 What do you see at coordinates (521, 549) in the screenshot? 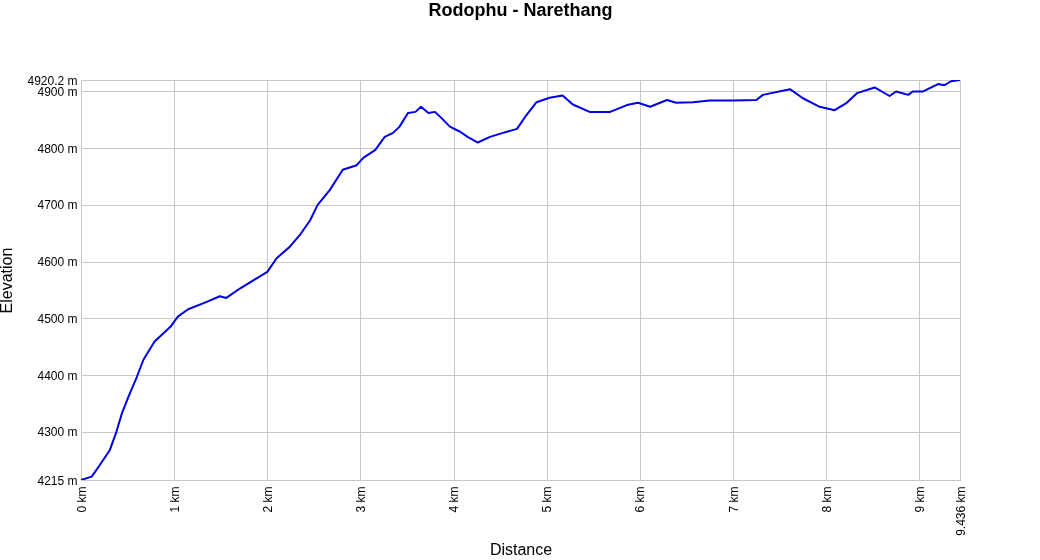
I see `x-axis-title: Distance` at bounding box center [521, 549].